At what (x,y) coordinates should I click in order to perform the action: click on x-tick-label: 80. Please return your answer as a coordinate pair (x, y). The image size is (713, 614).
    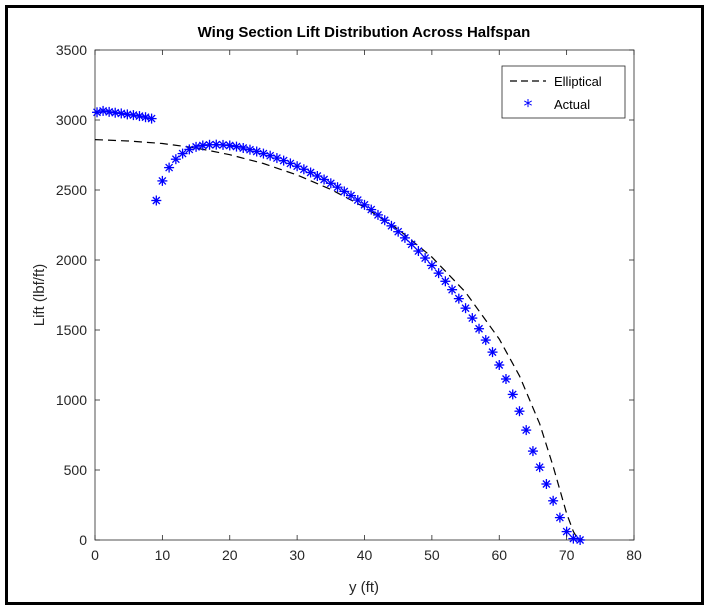
    Looking at the image, I should click on (634, 555).